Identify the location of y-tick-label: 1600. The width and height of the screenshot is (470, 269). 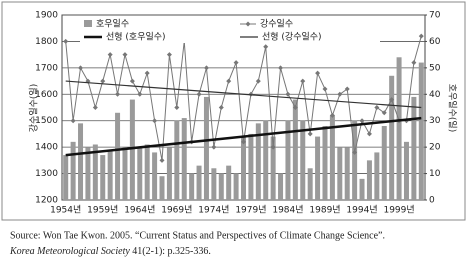
(46, 95).